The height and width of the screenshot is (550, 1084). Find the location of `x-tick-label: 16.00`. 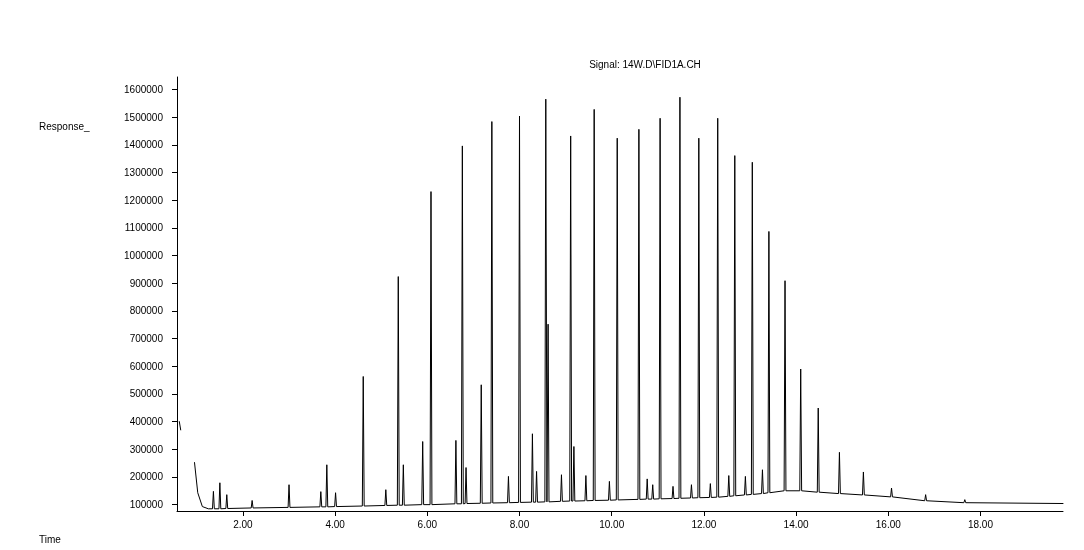

x-tick-label: 16.00 is located at coordinates (888, 524).